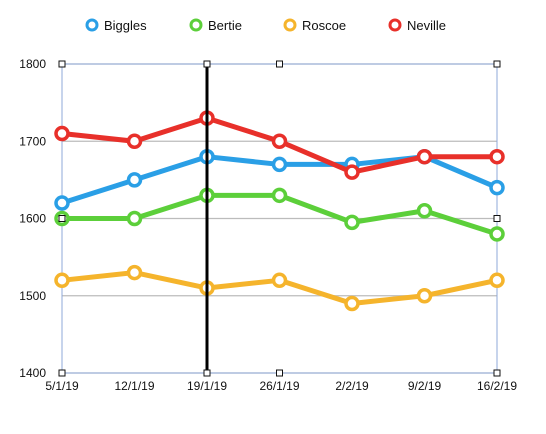 The image size is (546, 434). What do you see at coordinates (32, 296) in the screenshot?
I see `y-tick-label: 1500` at bounding box center [32, 296].